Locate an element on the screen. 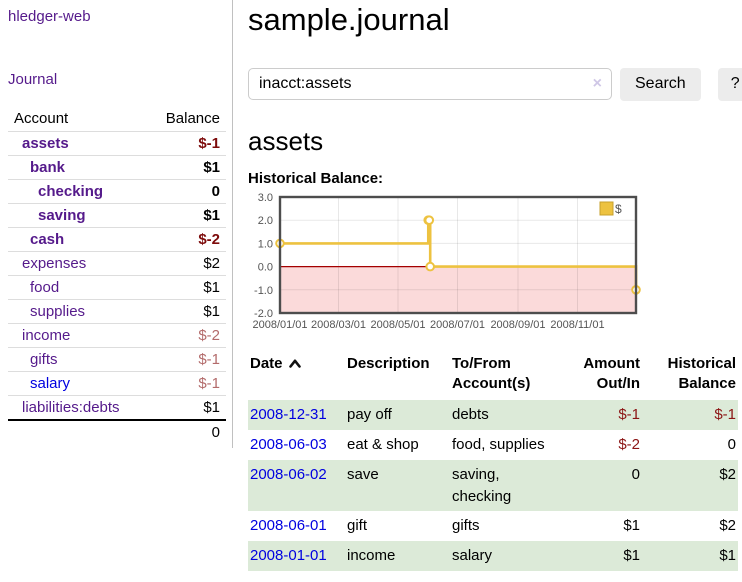 Image resolution: width=742 pixels, height=582 pixels. account-link-income: income is located at coordinates (46, 335).